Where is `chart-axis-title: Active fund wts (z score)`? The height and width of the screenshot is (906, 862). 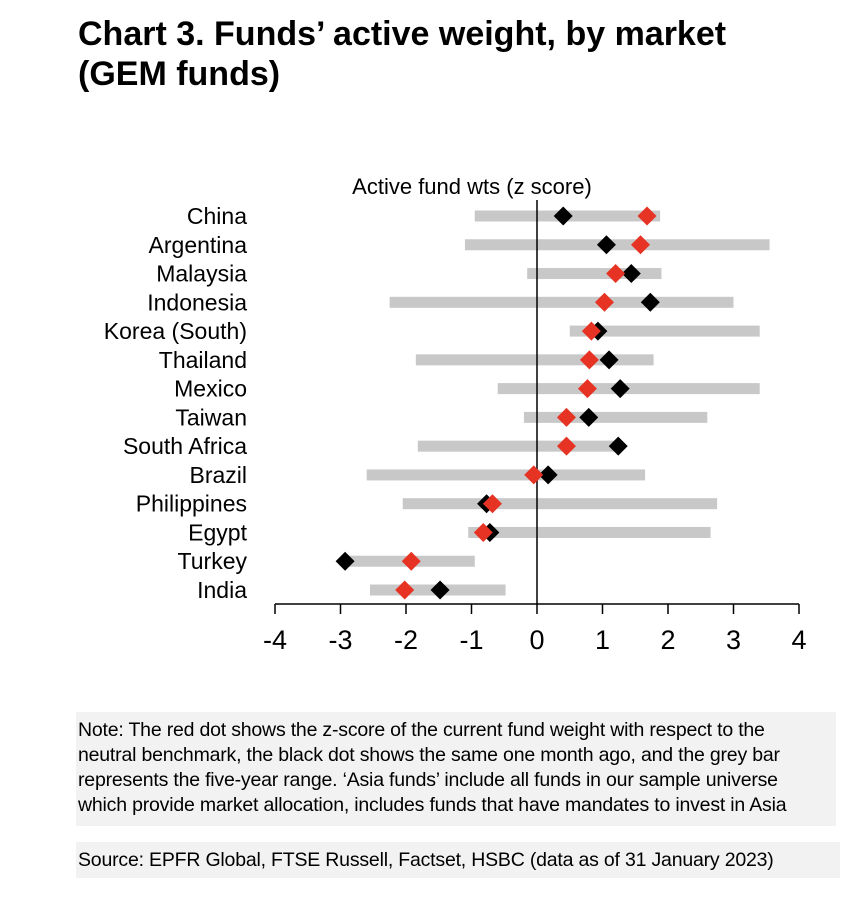
chart-axis-title: Active fund wts (z score) is located at coordinates (472, 186).